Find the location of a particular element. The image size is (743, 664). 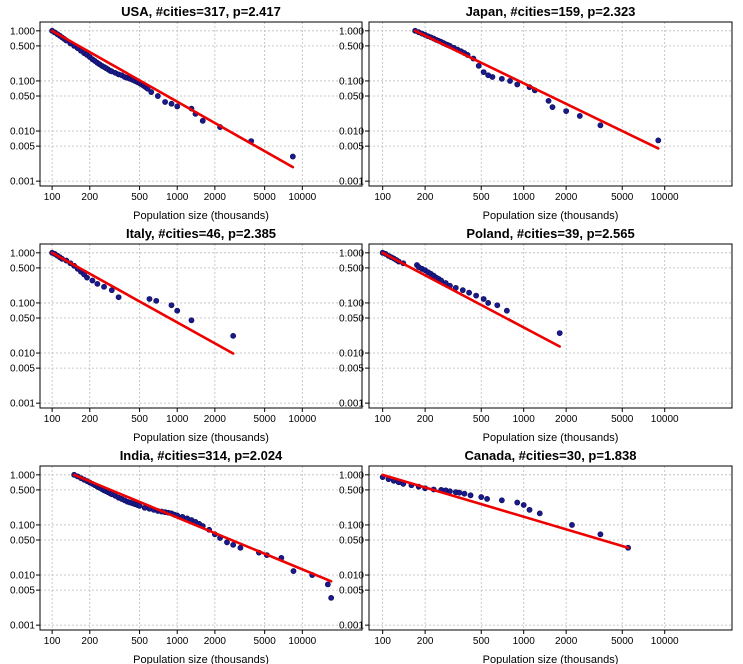

chart-title: USA, #cities=317, p=2.417 is located at coordinates (201, 11).